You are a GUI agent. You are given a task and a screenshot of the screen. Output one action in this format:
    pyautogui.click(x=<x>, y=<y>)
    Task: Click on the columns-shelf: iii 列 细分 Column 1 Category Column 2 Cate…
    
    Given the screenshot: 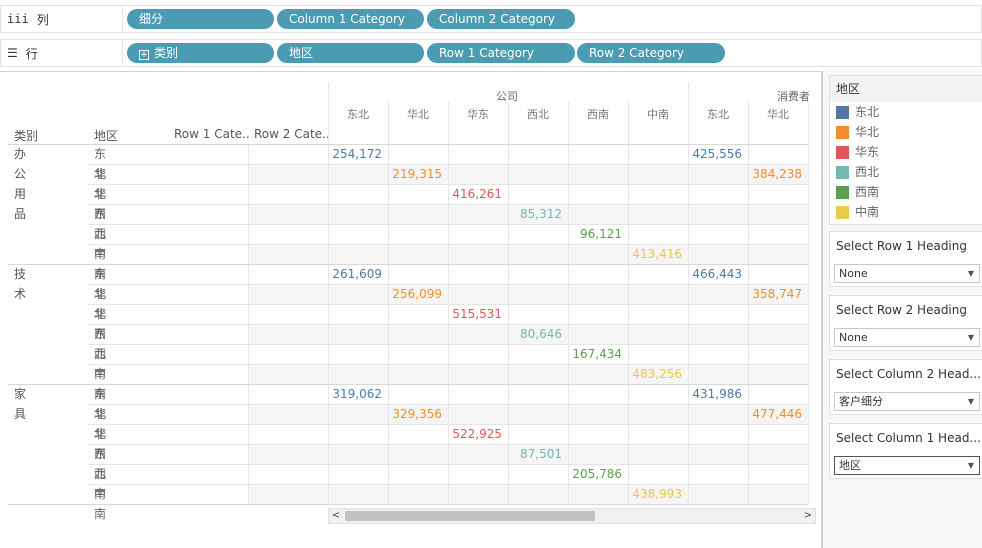 What is the action you would take?
    pyautogui.click(x=491, y=19)
    